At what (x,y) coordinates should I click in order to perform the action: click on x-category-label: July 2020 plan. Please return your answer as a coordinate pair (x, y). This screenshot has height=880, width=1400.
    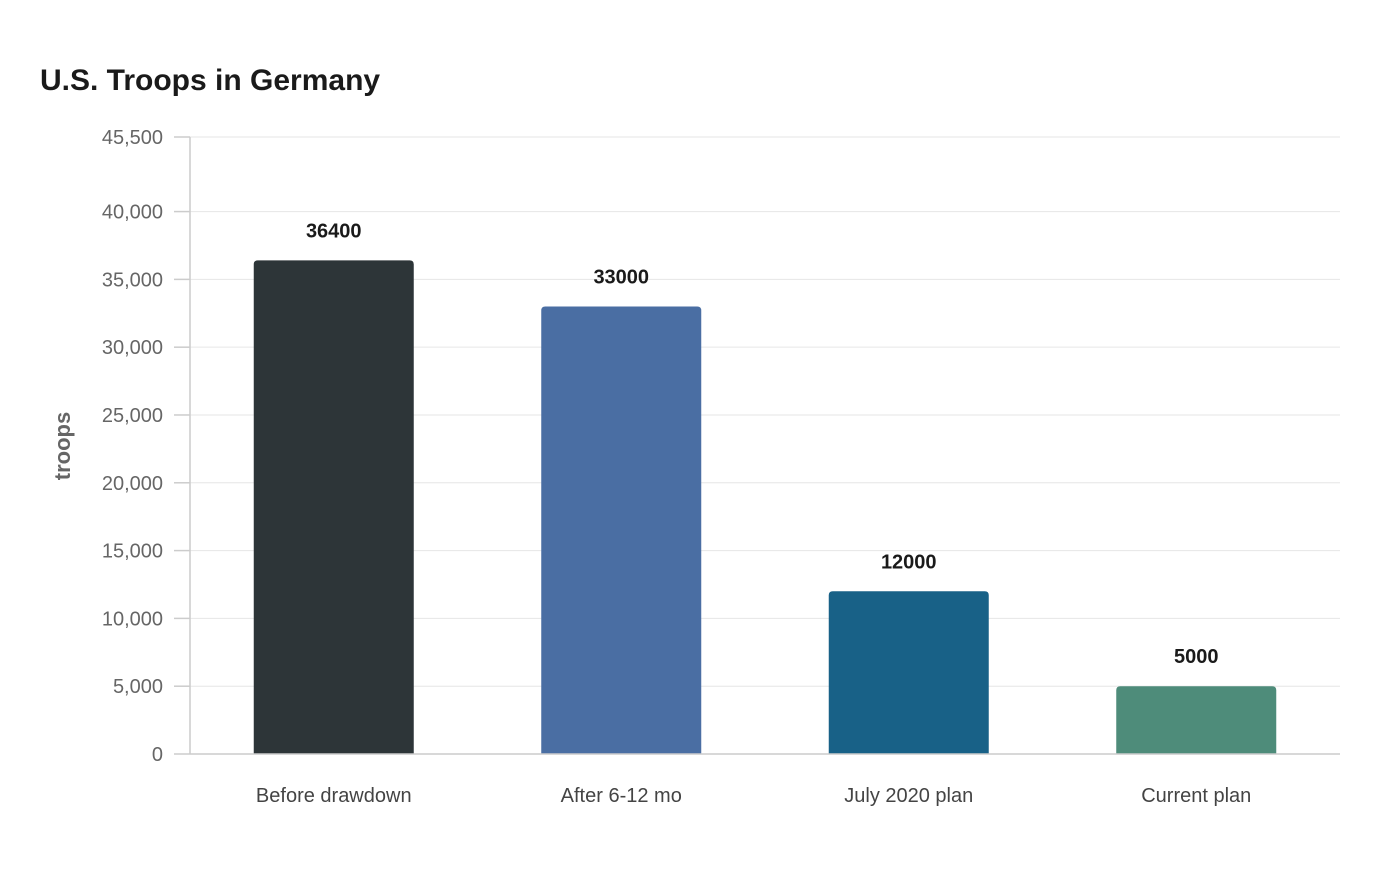
    Looking at the image, I should click on (908, 796).